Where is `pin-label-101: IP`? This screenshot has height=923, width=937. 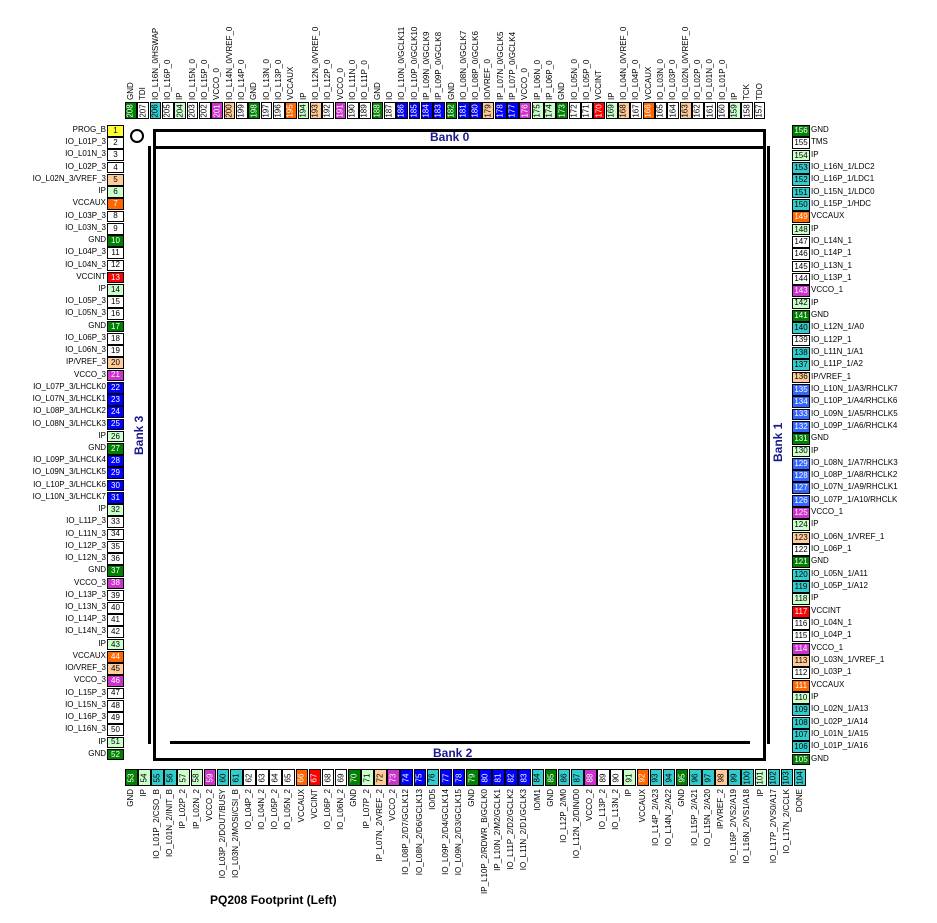
pin-label-101: IP is located at coordinates (760, 793).